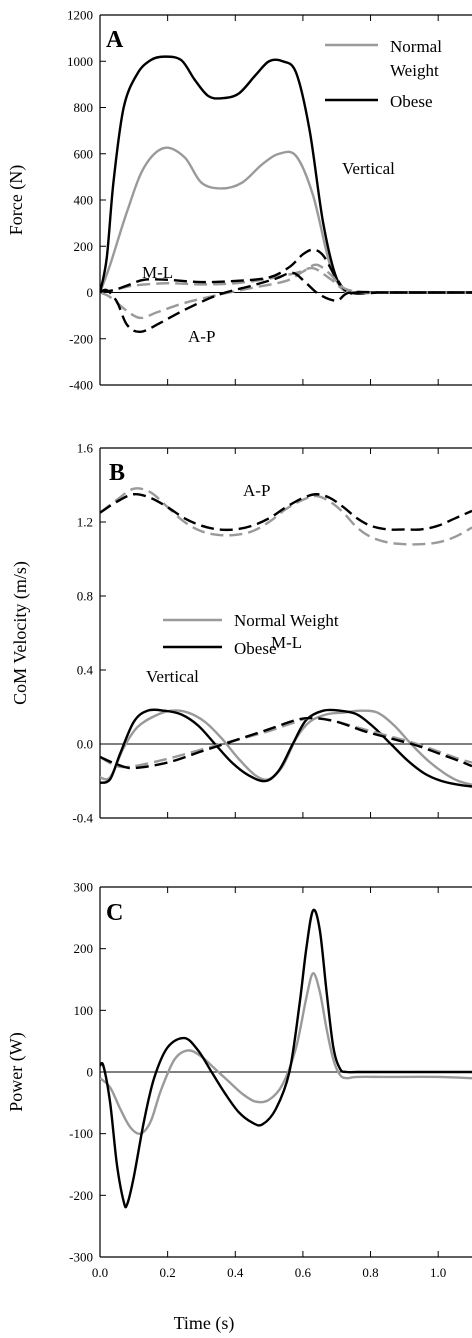 This screenshot has width=472, height=1338. Describe the element at coordinates (85, 522) in the screenshot. I see `y-tick-label: 1.2` at that location.